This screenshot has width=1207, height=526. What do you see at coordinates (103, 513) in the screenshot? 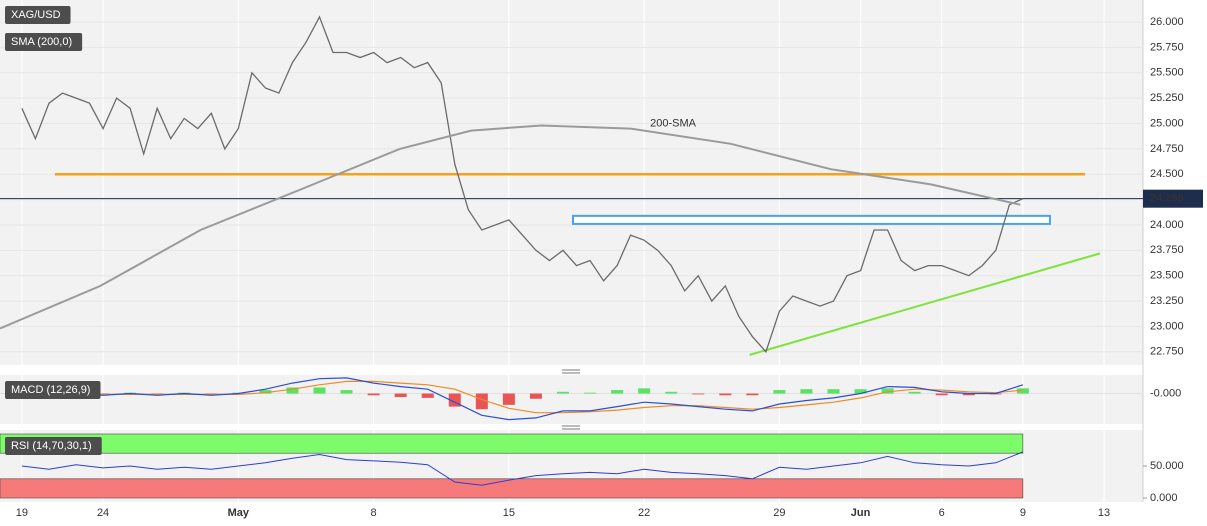
I see `x-tick-label: 24` at bounding box center [103, 513].